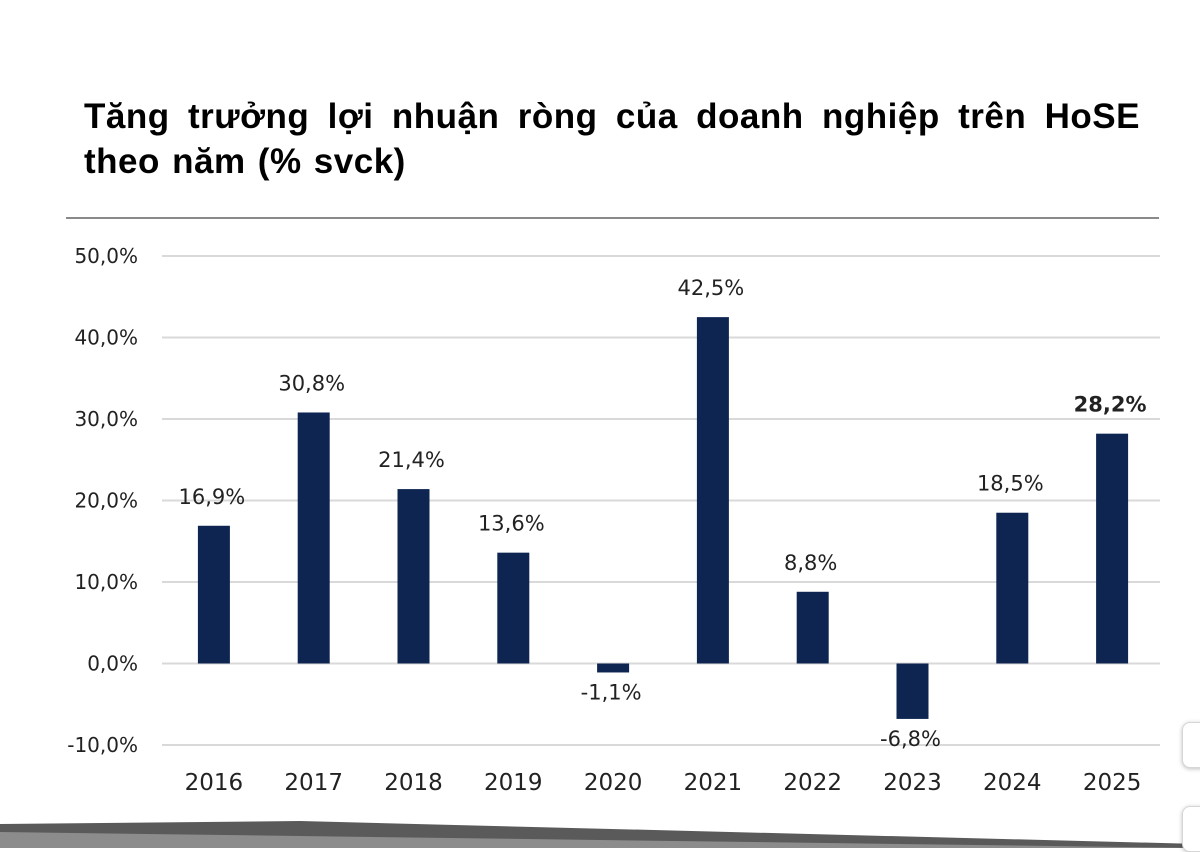 This screenshot has height=852, width=1200. What do you see at coordinates (912, 783) in the screenshot?
I see `x-tick-label: 2023` at bounding box center [912, 783].